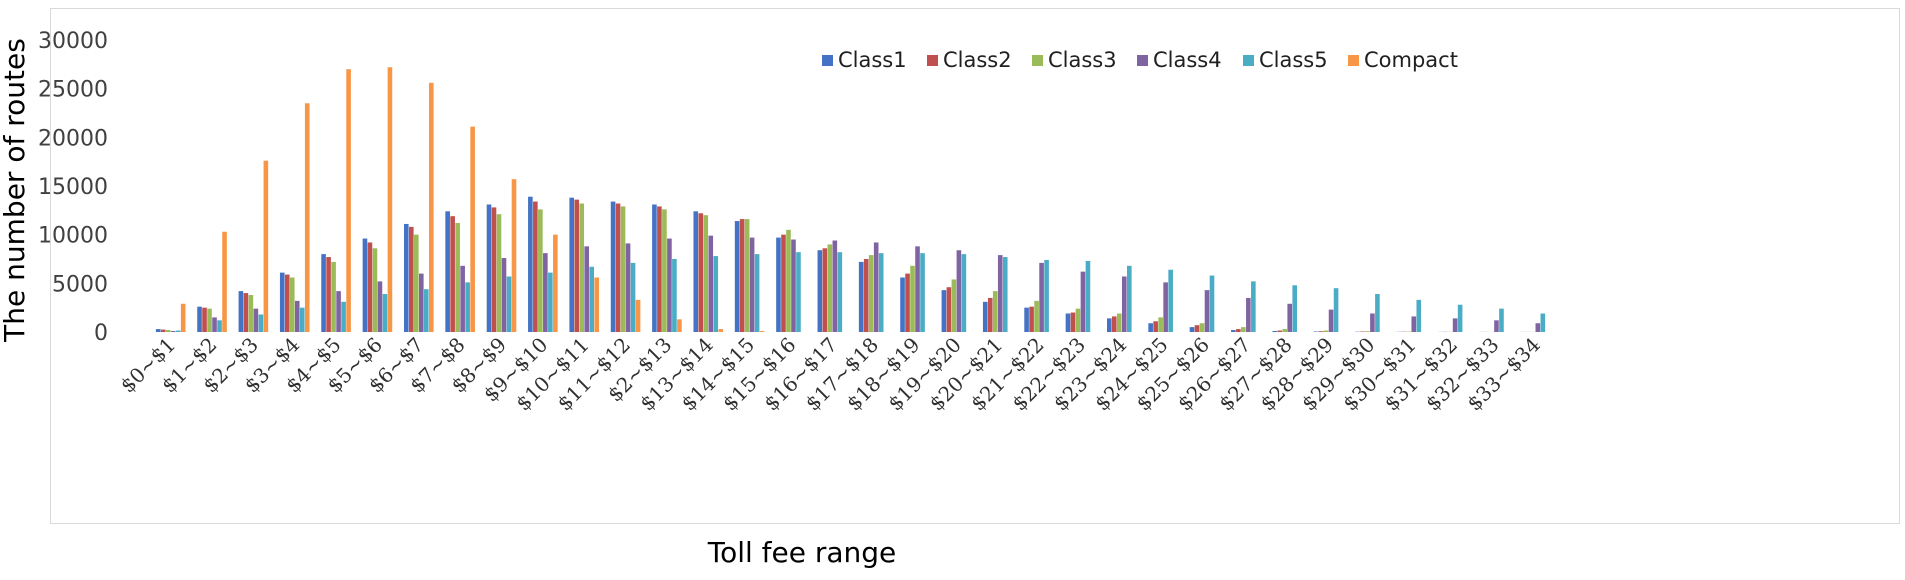  What do you see at coordinates (932, 60) in the screenshot?
I see `legend-swatch-class2` at bounding box center [932, 60].